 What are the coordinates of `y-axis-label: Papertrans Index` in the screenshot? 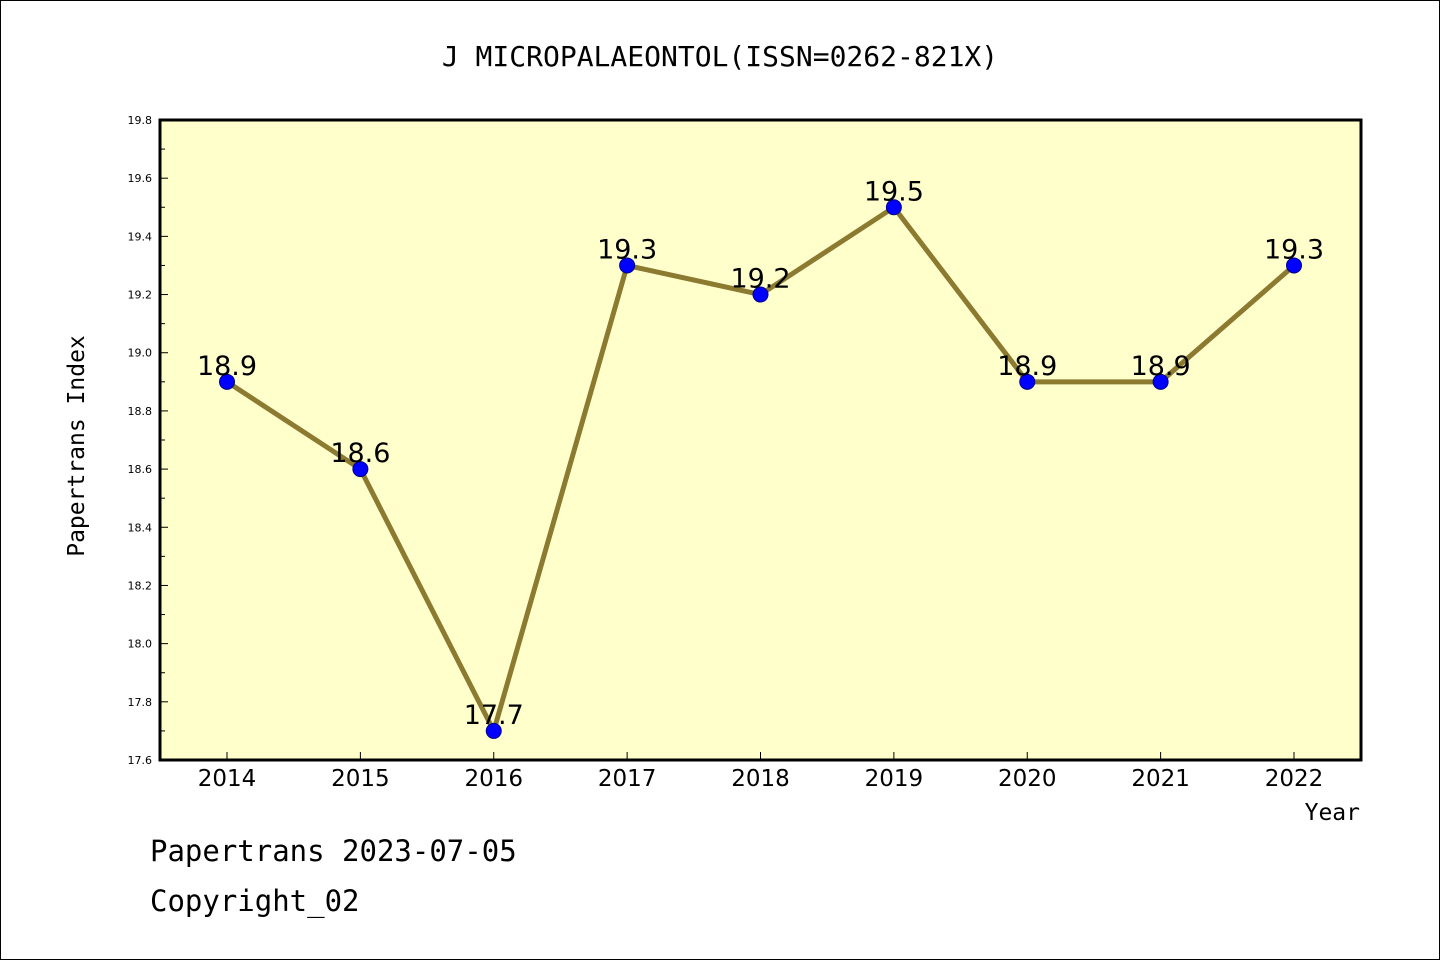 It's located at (77, 446).